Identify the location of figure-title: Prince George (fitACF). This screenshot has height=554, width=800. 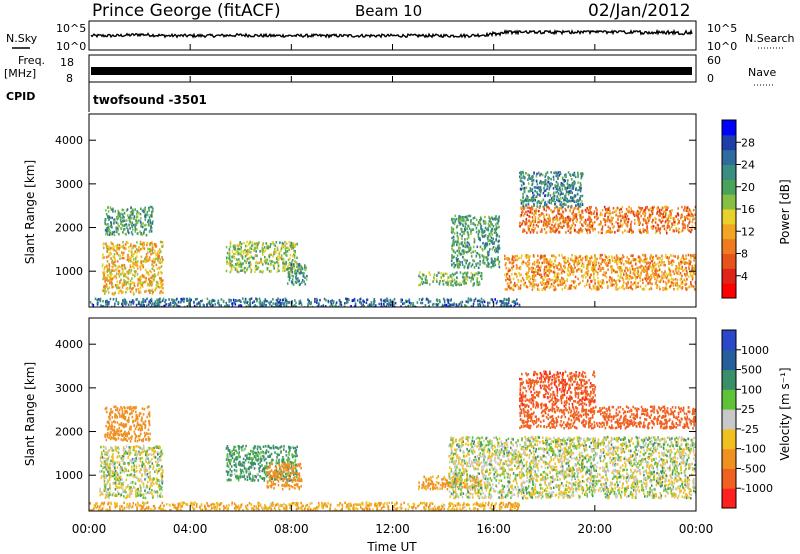
(186, 11).